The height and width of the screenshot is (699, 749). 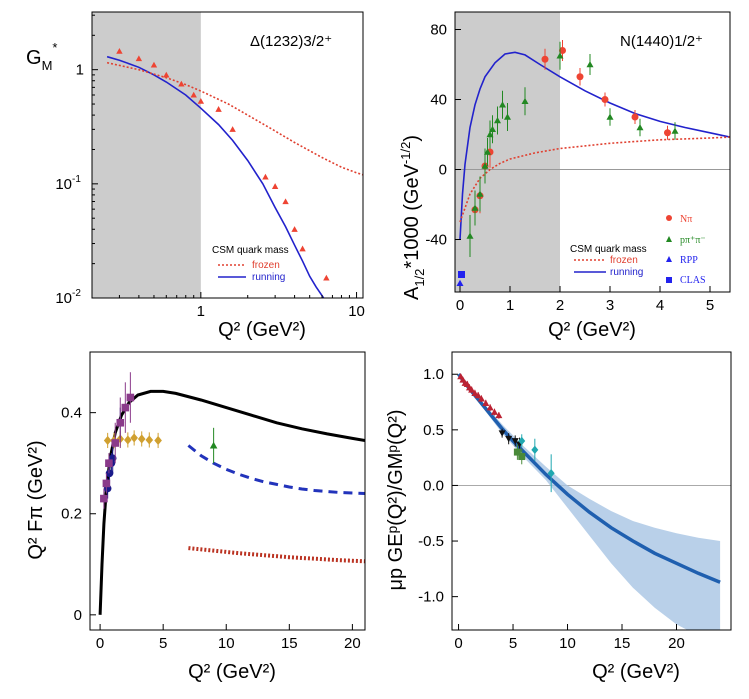 I want to click on legend-ppipi: pπ⁺π⁻, so click(x=693, y=240).